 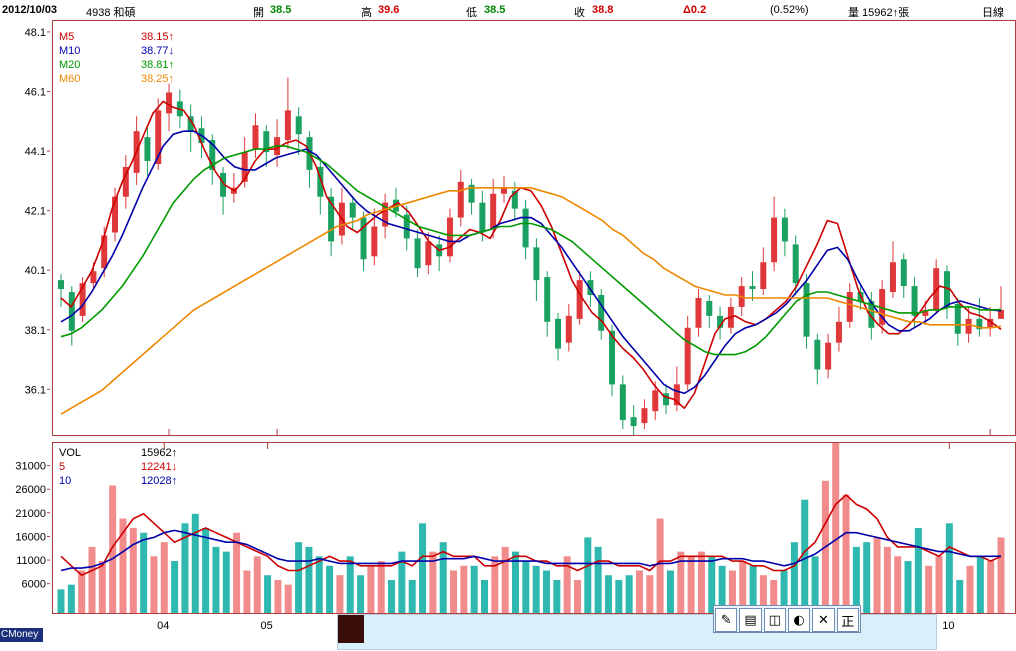 What do you see at coordinates (258, 13) in the screenshot?
I see `open-label: 開` at bounding box center [258, 13].